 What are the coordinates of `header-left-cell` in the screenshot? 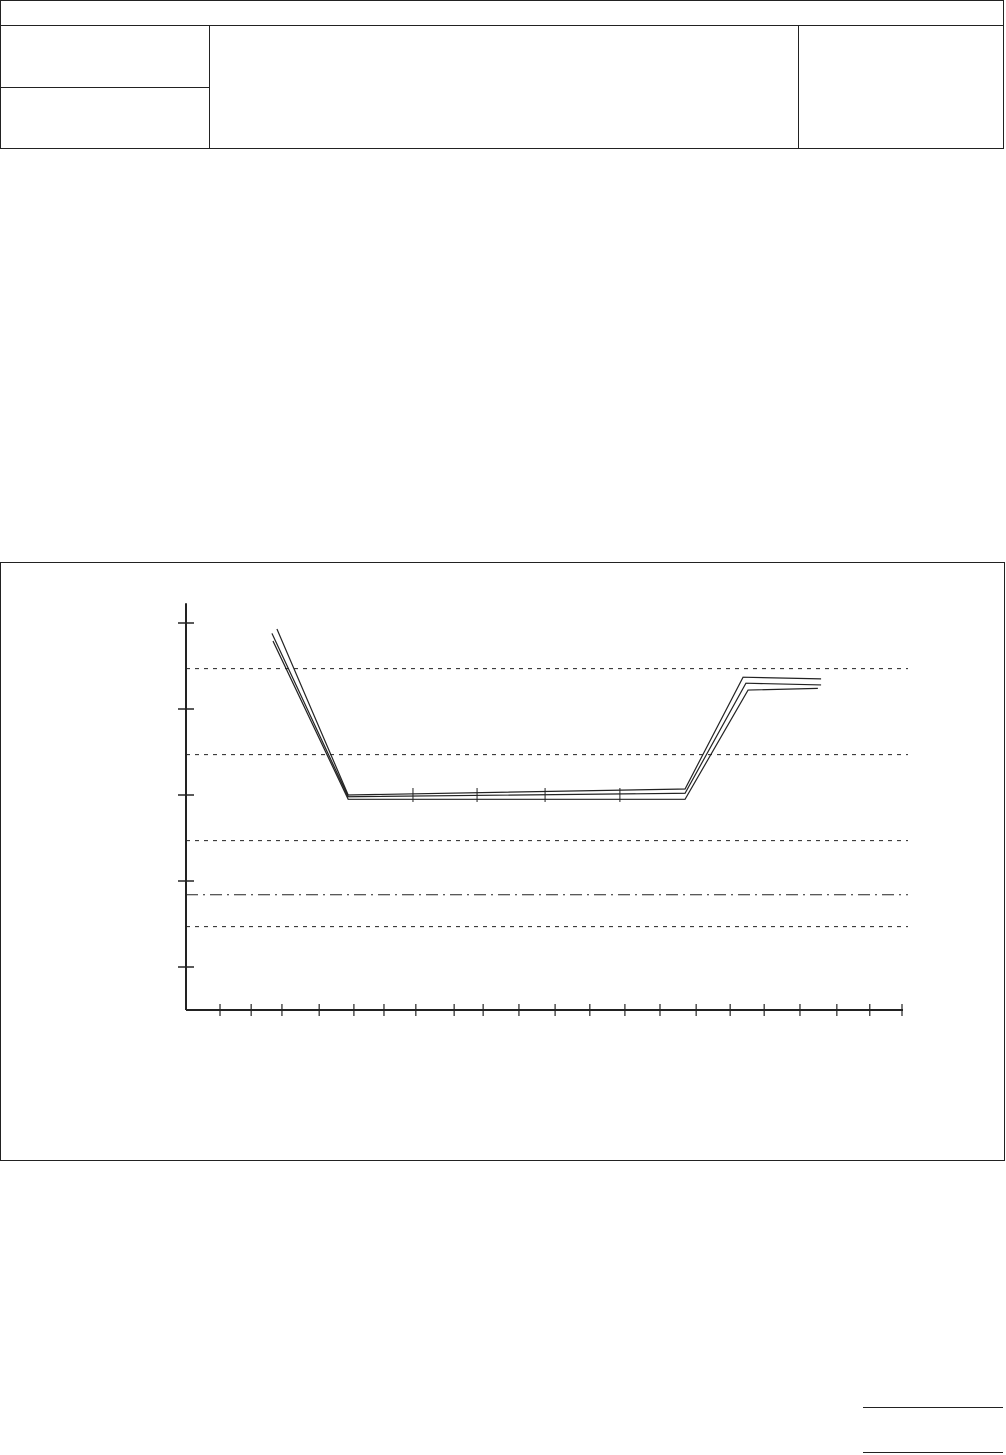 It's located at (105, 86).